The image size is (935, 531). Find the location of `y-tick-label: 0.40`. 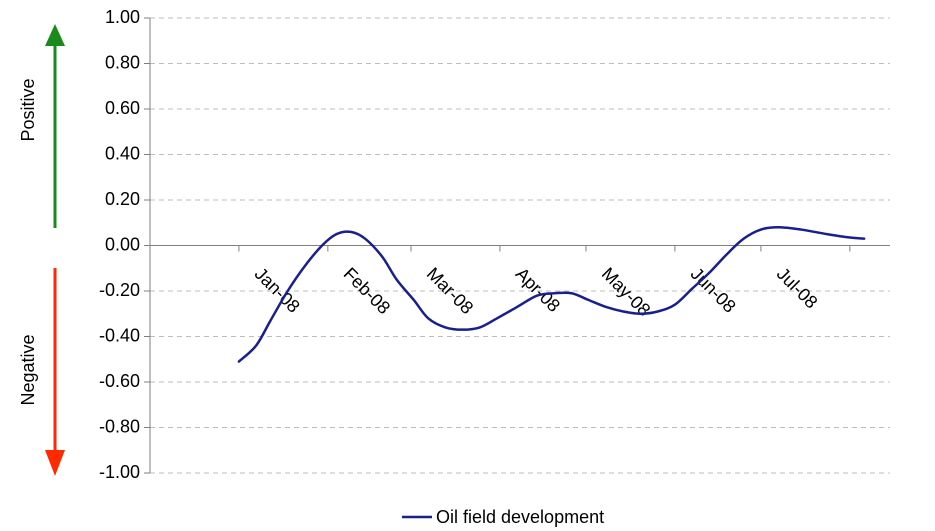

y-tick-label: 0.40 is located at coordinates (122, 153).